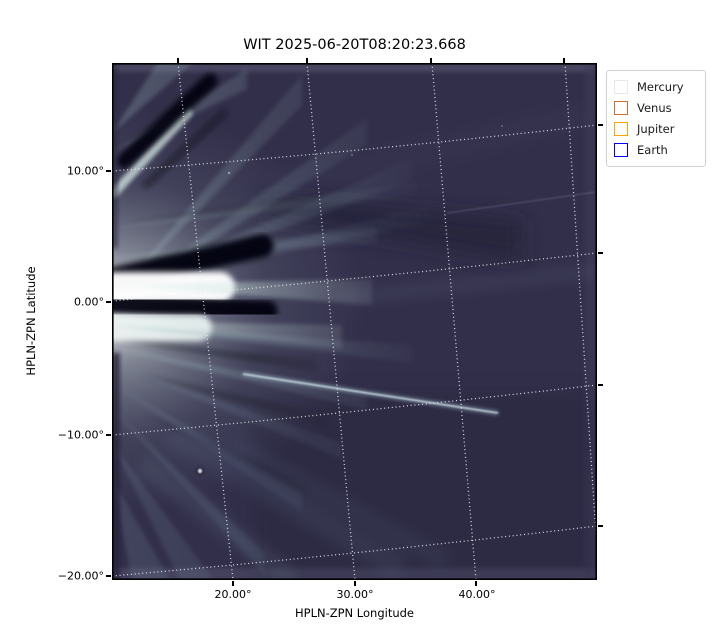  Describe the element at coordinates (233, 594) in the screenshot. I see `x-tick-label-20: 20.00°` at that location.